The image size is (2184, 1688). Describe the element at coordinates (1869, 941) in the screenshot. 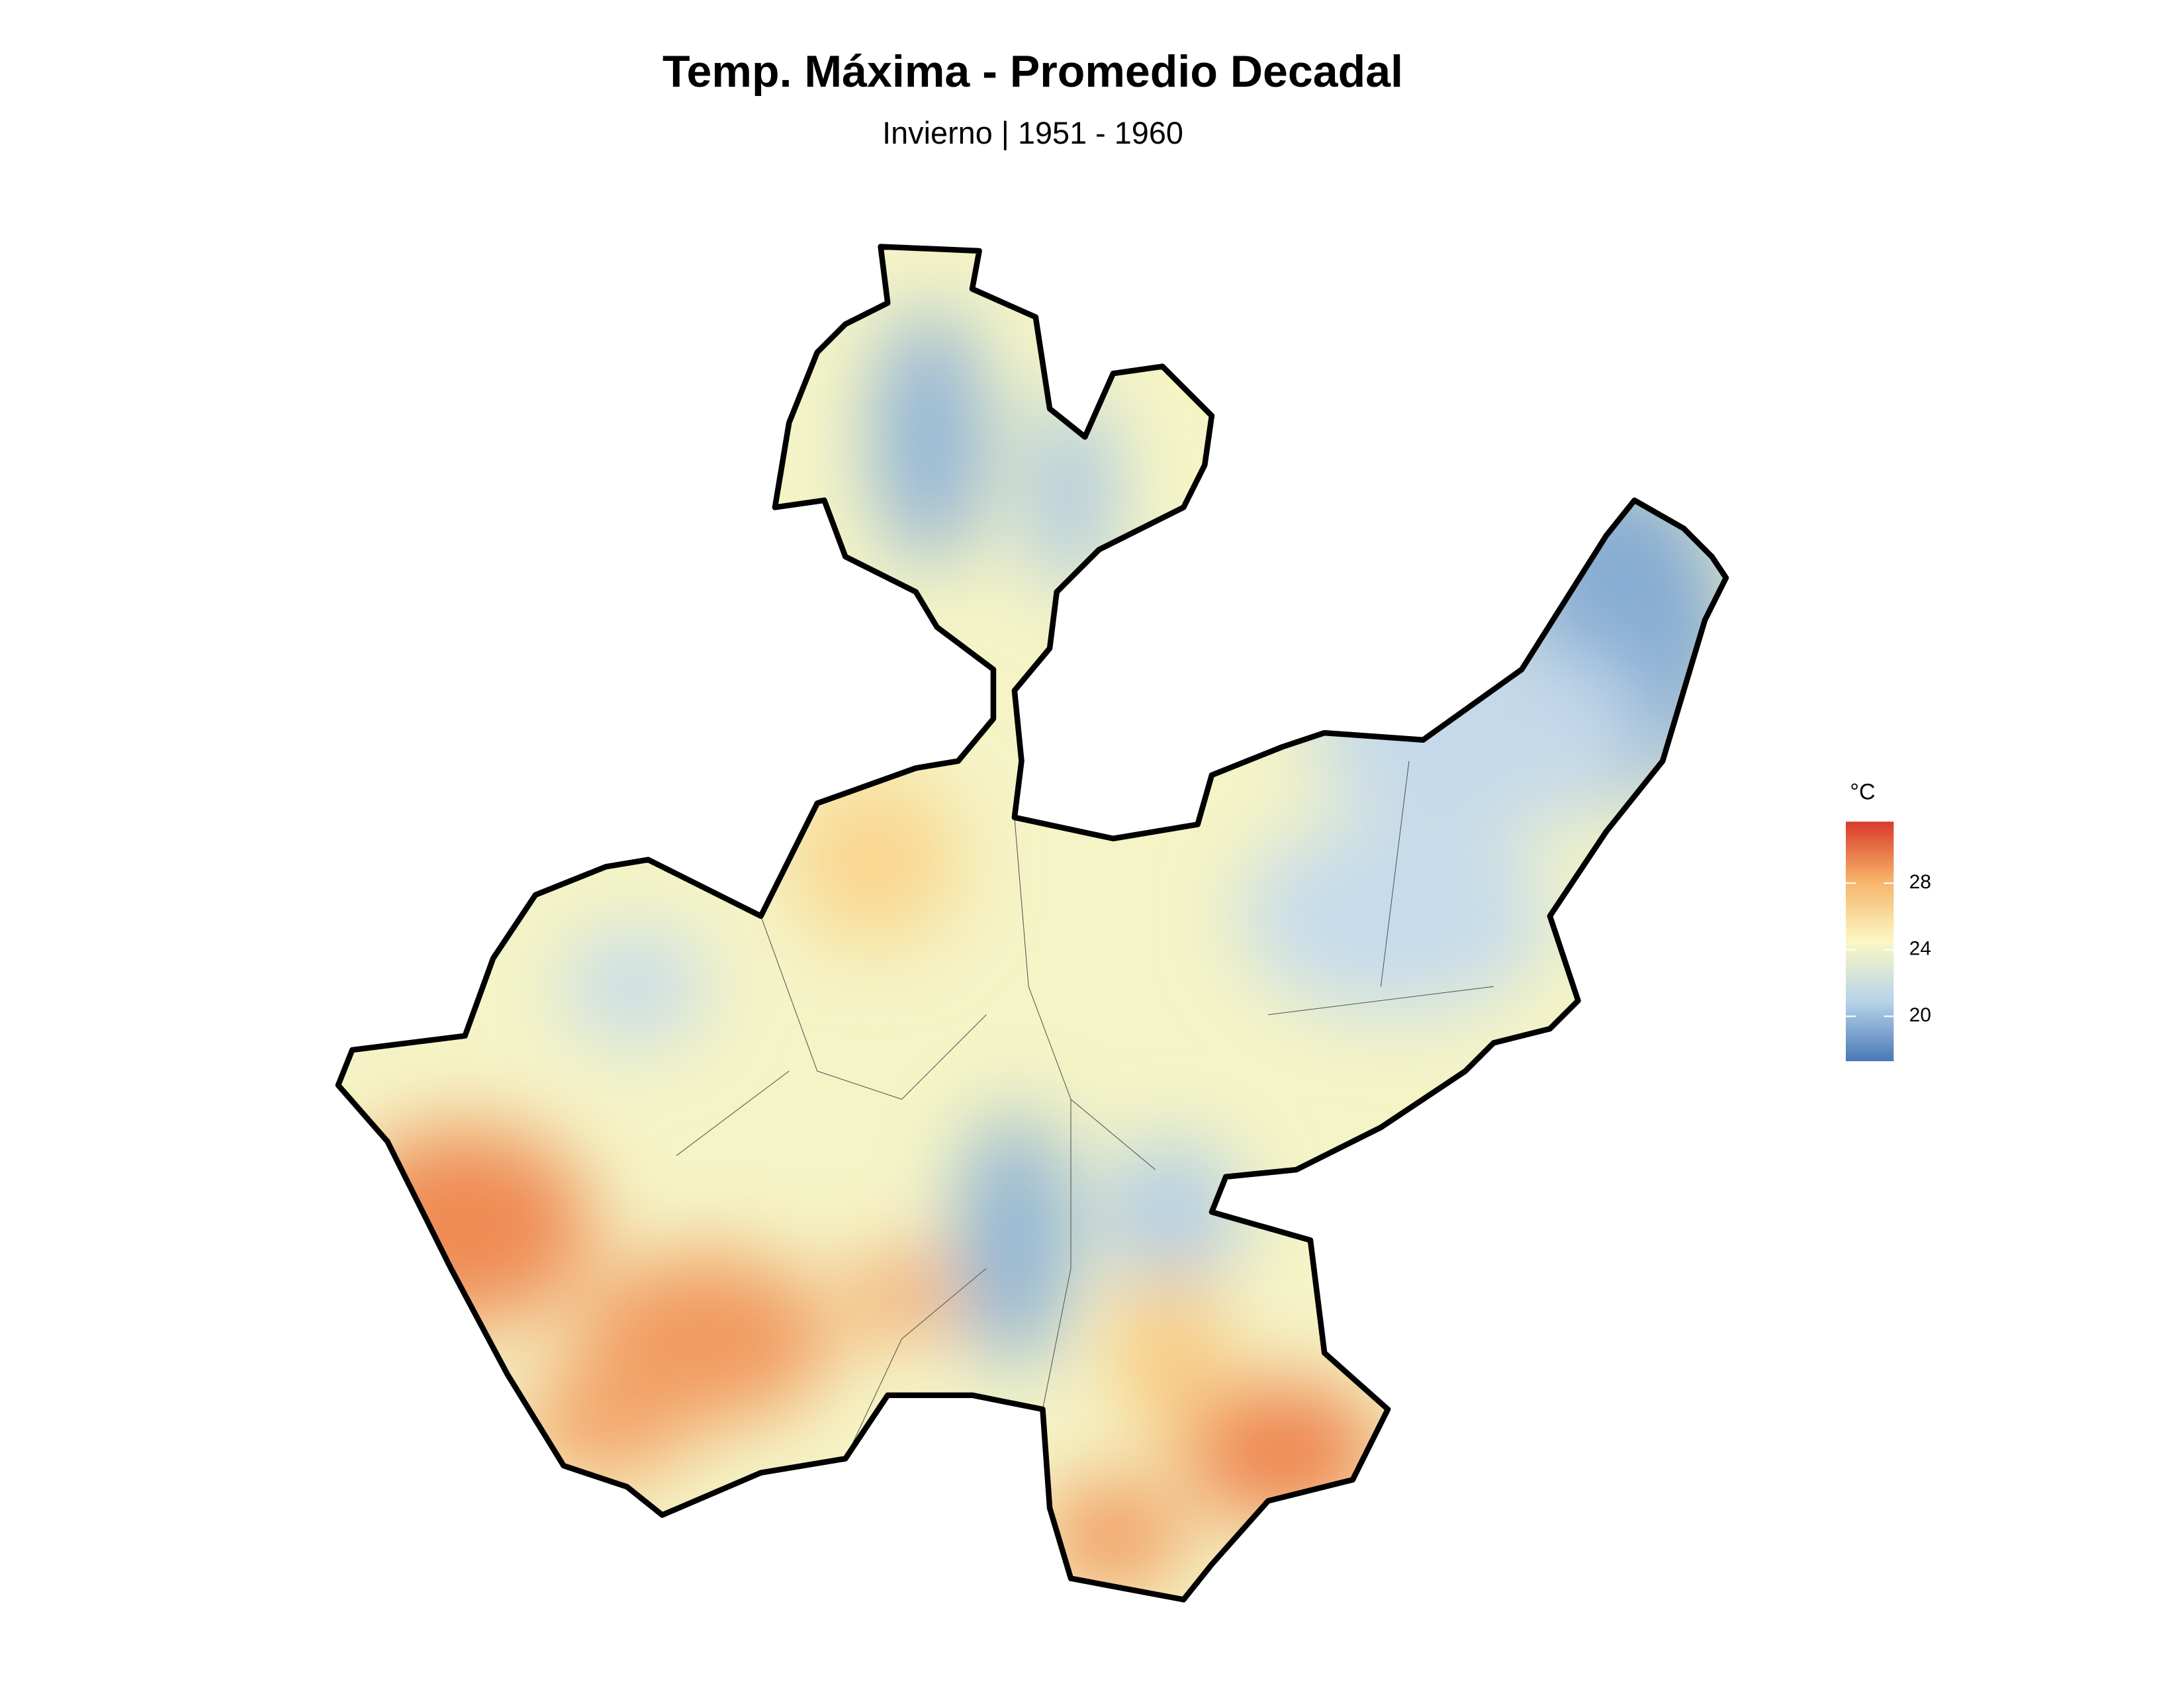

I see `colorbar` at that location.